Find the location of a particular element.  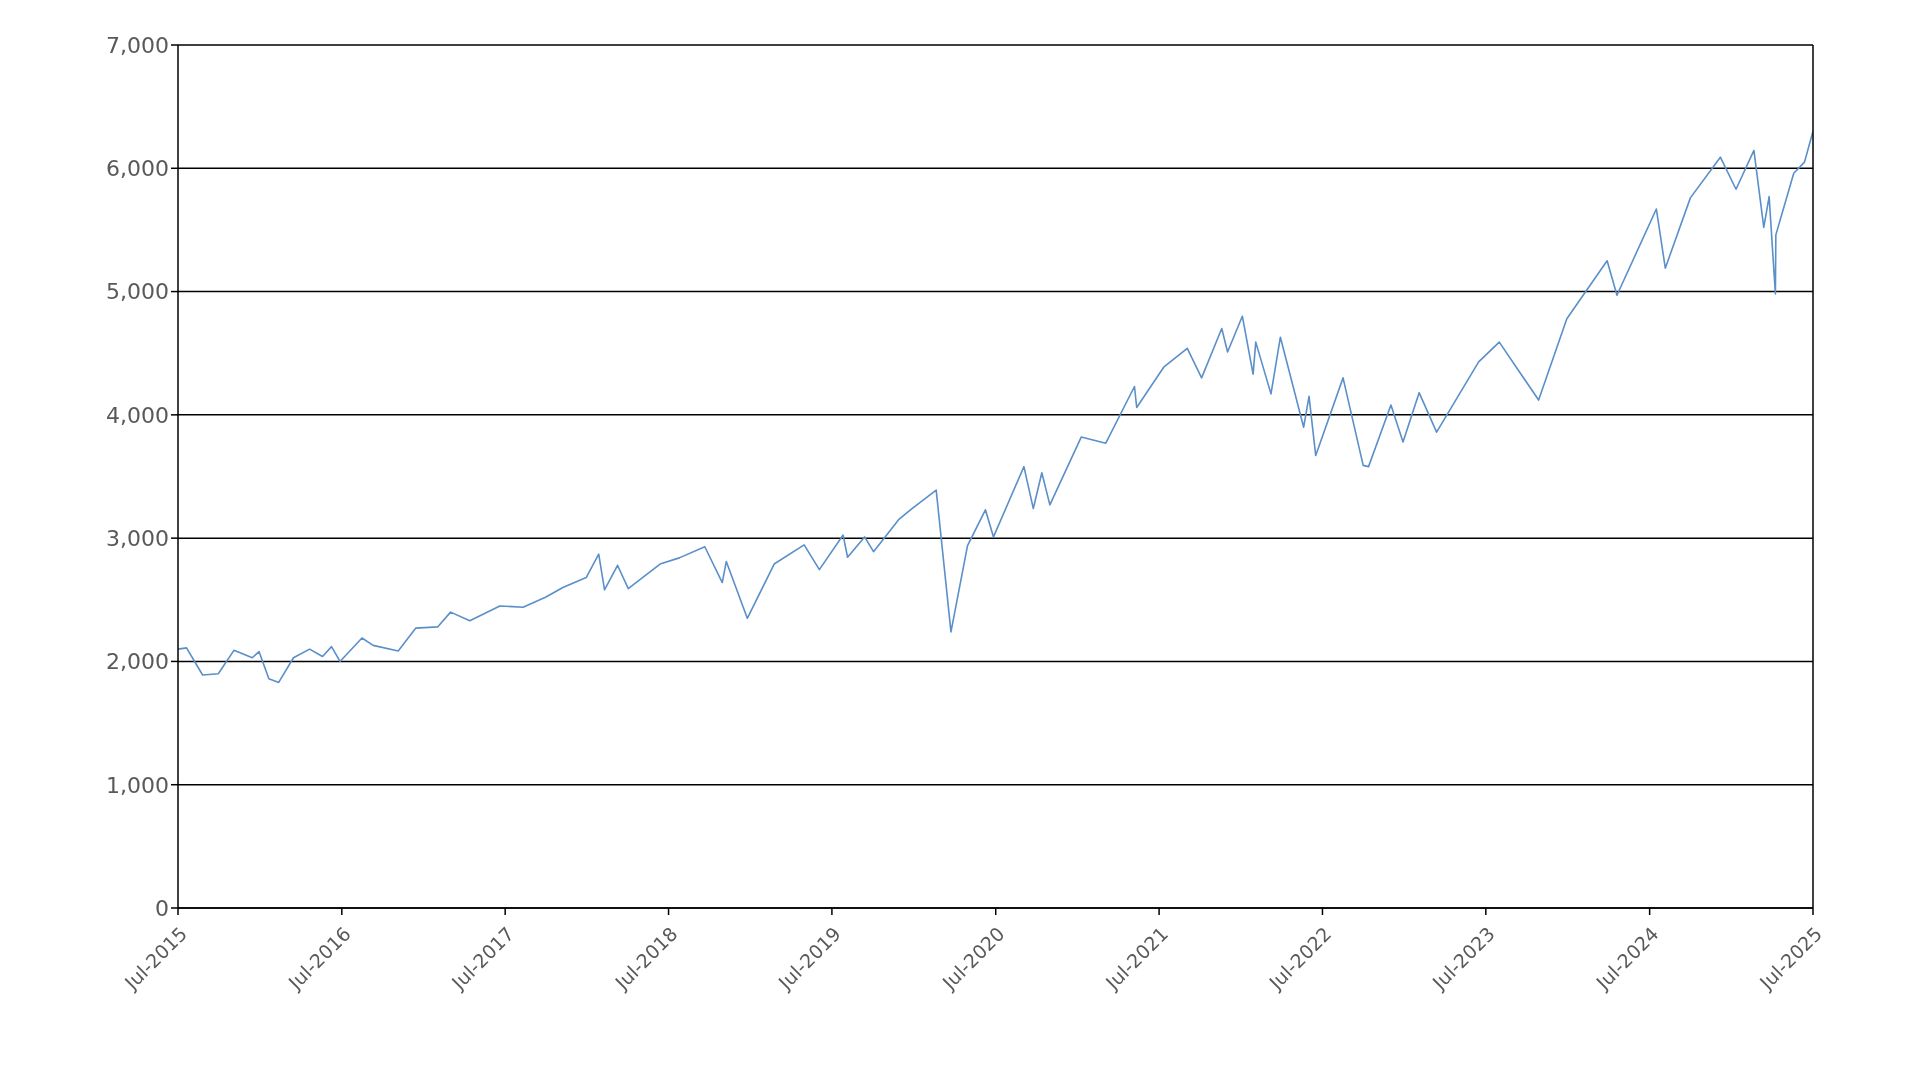

y-tick-label: 7,000 is located at coordinates (137, 45).